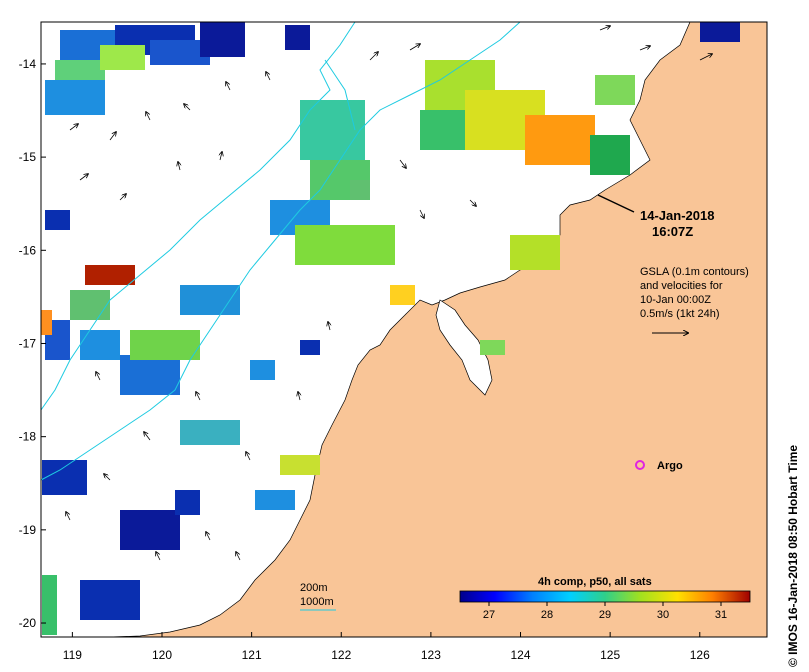  What do you see at coordinates (605, 596) in the screenshot?
I see `colorbar` at bounding box center [605, 596].